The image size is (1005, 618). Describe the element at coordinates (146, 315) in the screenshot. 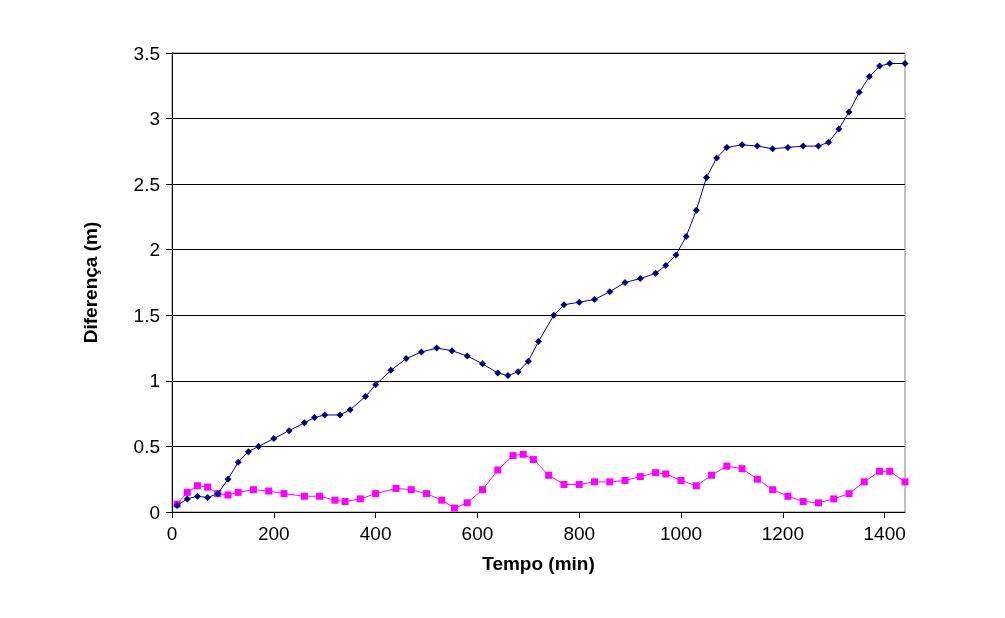

I see `y-tick-label: 1.5` at that location.